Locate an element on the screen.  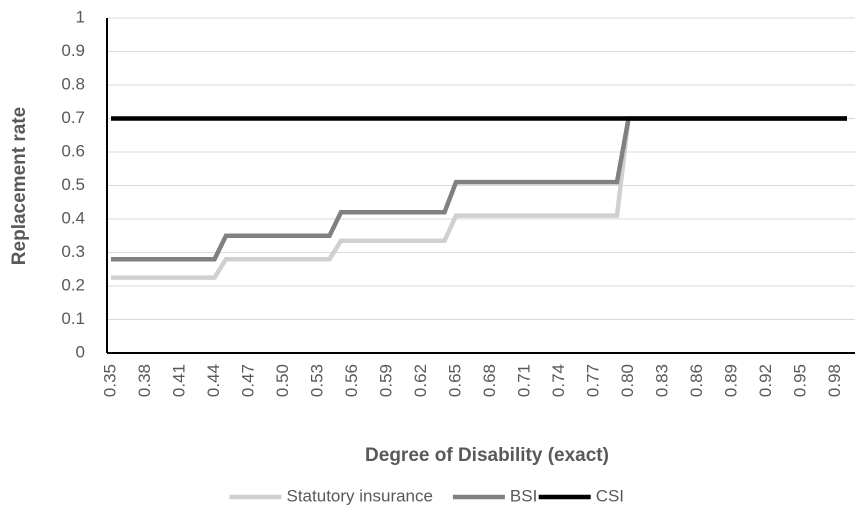
y-tick-label: 0 is located at coordinates (80, 351).